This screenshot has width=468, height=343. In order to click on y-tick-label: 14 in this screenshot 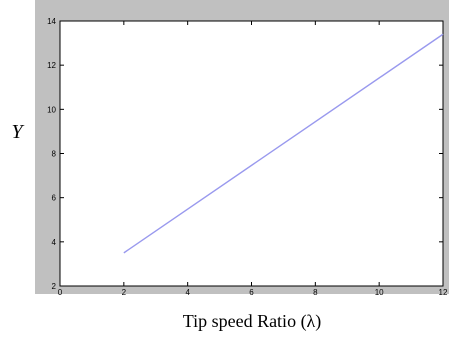, I will do `click(51, 21)`.